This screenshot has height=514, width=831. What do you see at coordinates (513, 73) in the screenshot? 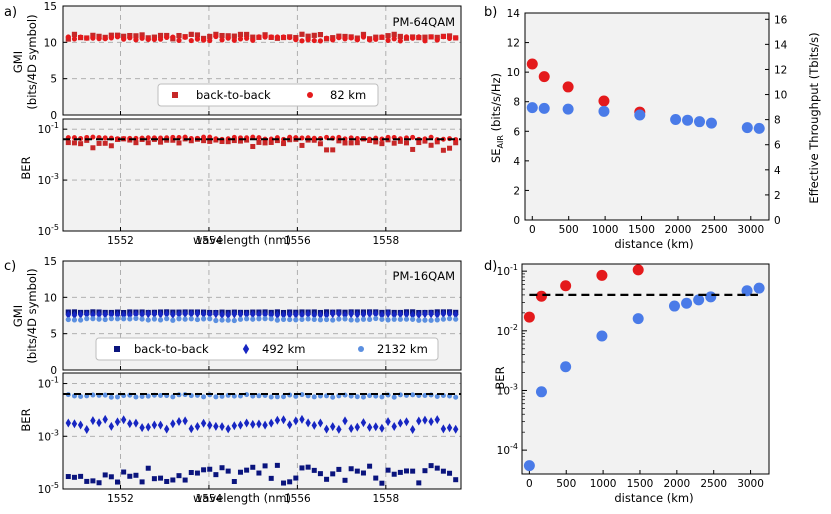
I see `b-ytick-label-5: 10` at bounding box center [513, 73].